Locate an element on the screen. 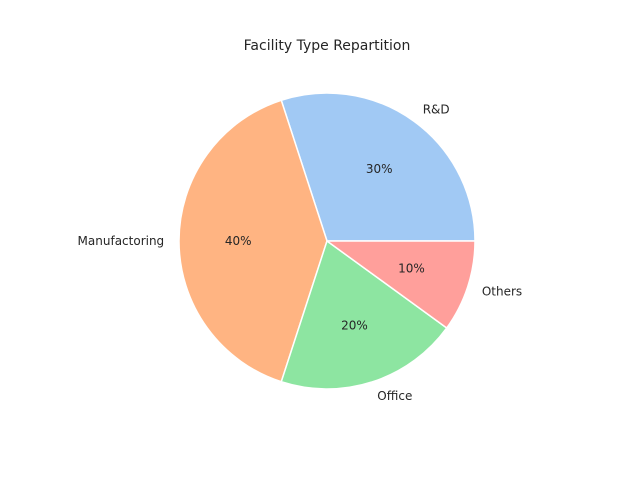 The height and width of the screenshot is (480, 640). slice-percent-others: 10% is located at coordinates (411, 268).